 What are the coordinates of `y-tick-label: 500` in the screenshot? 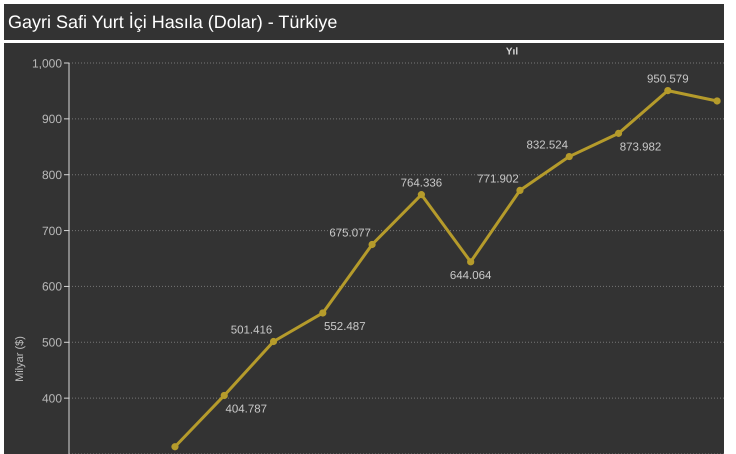 It's located at (52, 343).